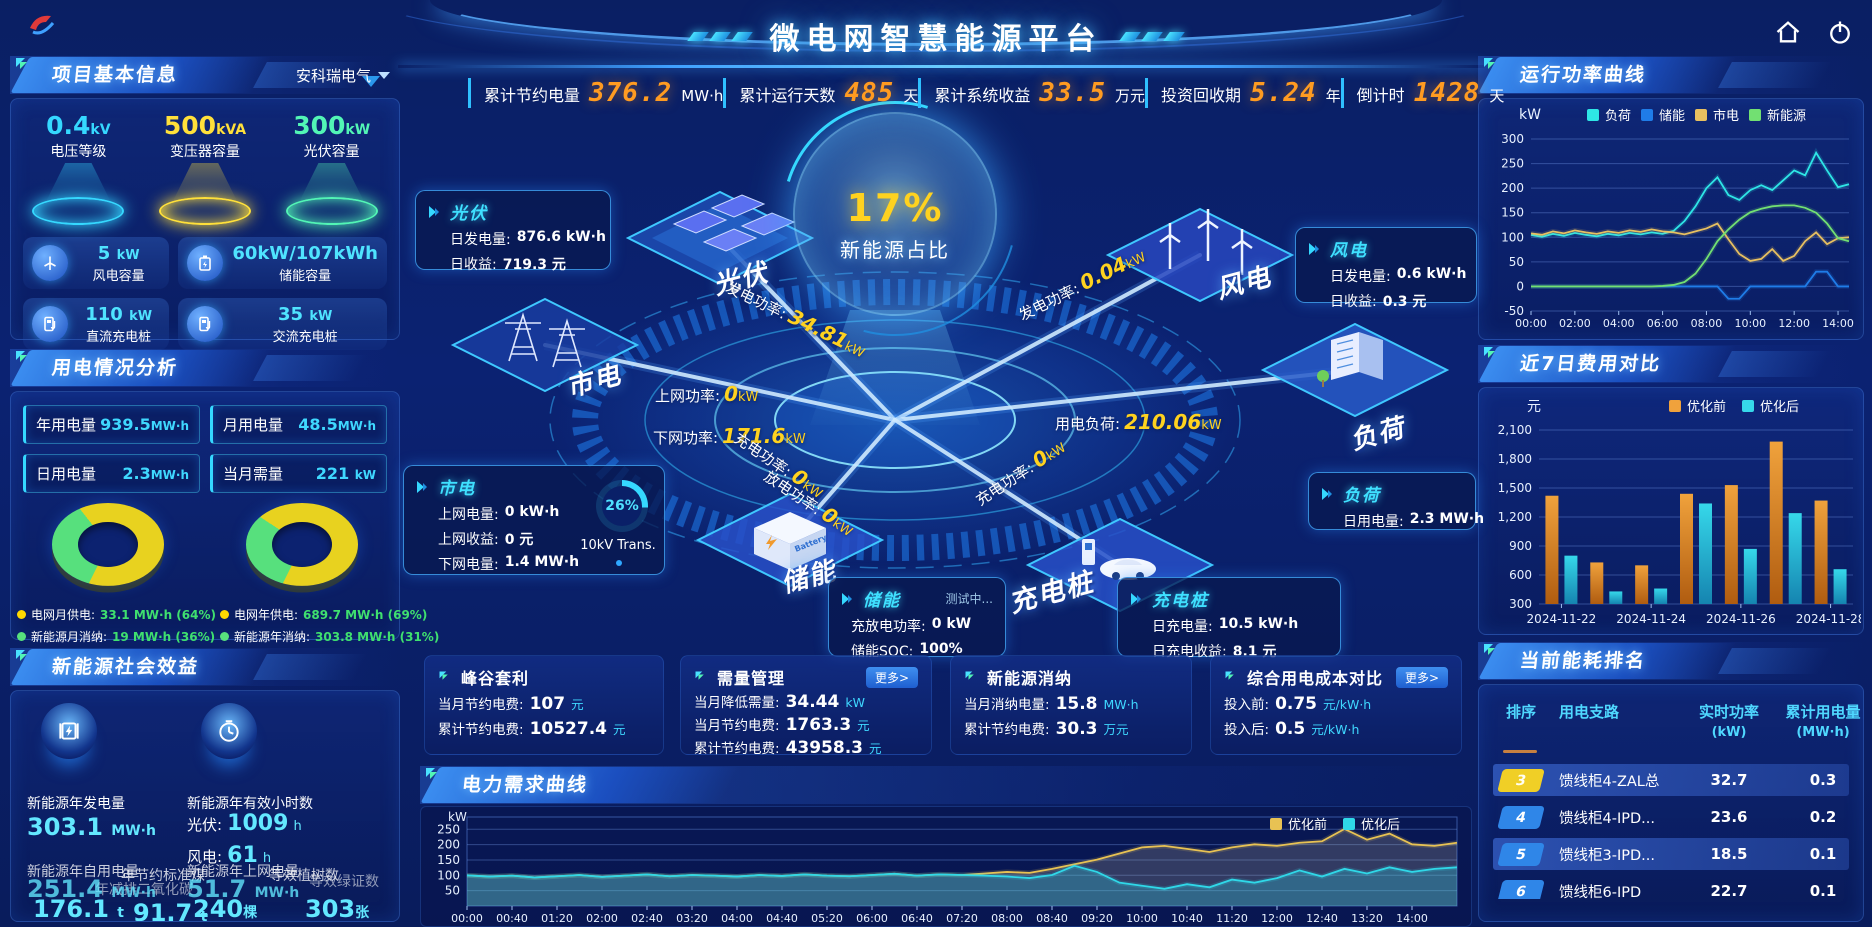 Image resolution: width=1872 pixels, height=927 pixels. I want to click on co2-reduced-label: 年减排二氧化碳, so click(144, 890).